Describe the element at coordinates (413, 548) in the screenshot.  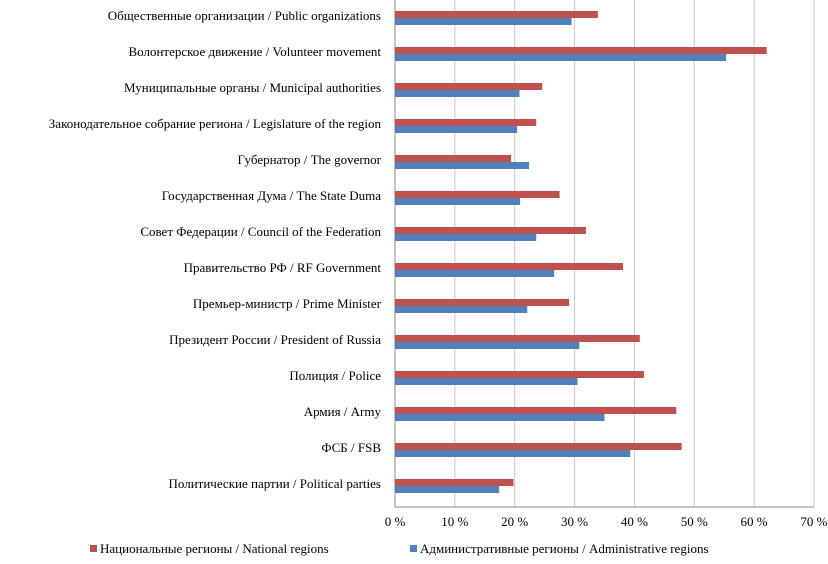
I see `legend-swatch-administrative` at that location.